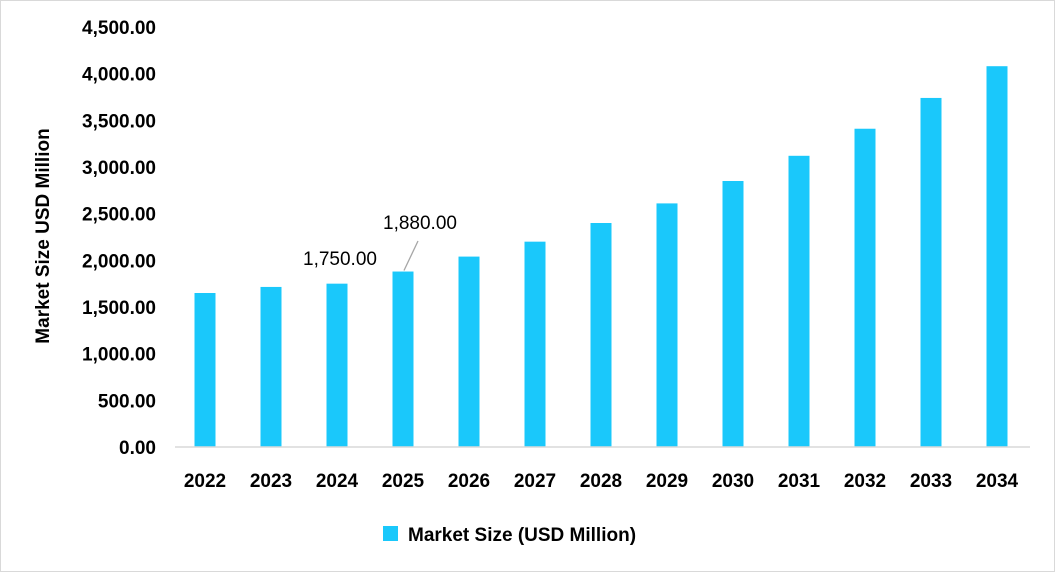 This screenshot has height=572, width=1055. Describe the element at coordinates (119, 308) in the screenshot. I see `y-tick-label: 1,500.00` at that location.